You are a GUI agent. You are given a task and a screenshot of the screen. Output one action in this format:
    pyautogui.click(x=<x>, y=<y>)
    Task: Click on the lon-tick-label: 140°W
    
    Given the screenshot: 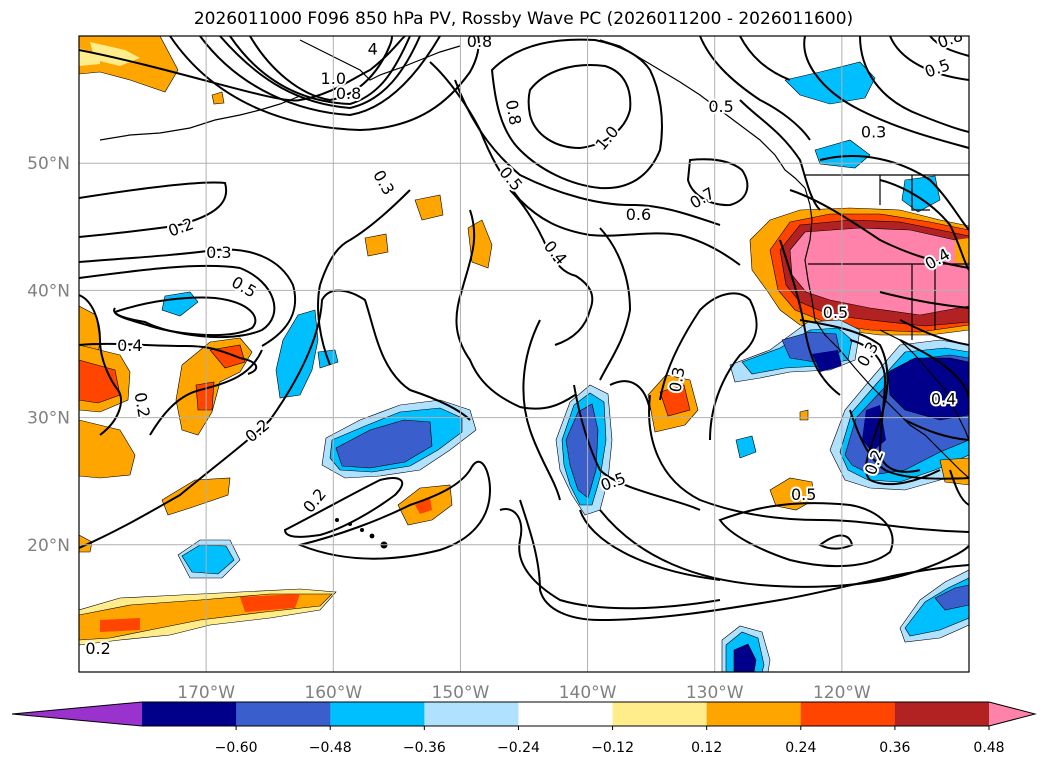 What is the action you would take?
    pyautogui.click(x=588, y=693)
    